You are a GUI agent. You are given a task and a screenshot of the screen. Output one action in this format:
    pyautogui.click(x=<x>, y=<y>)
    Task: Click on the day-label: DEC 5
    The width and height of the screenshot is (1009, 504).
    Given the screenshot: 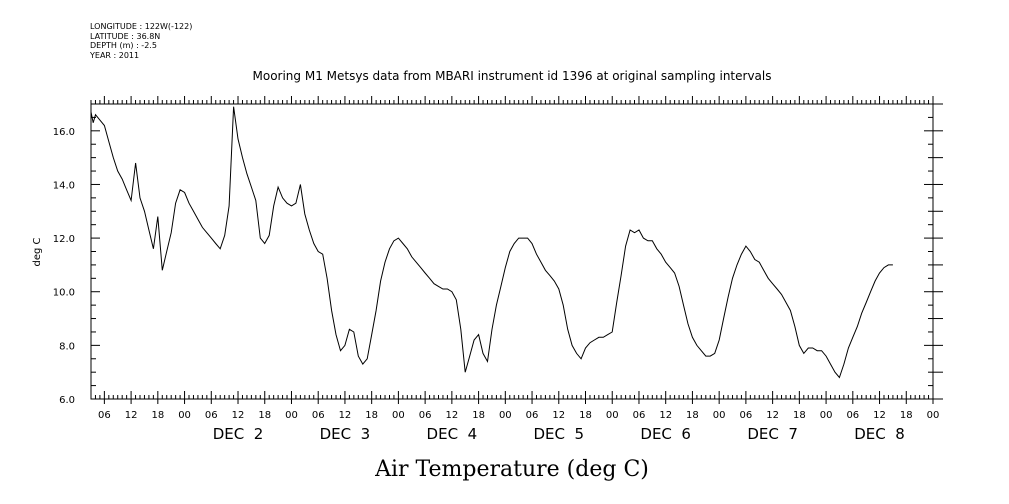 What is the action you would take?
    pyautogui.click(x=558, y=434)
    